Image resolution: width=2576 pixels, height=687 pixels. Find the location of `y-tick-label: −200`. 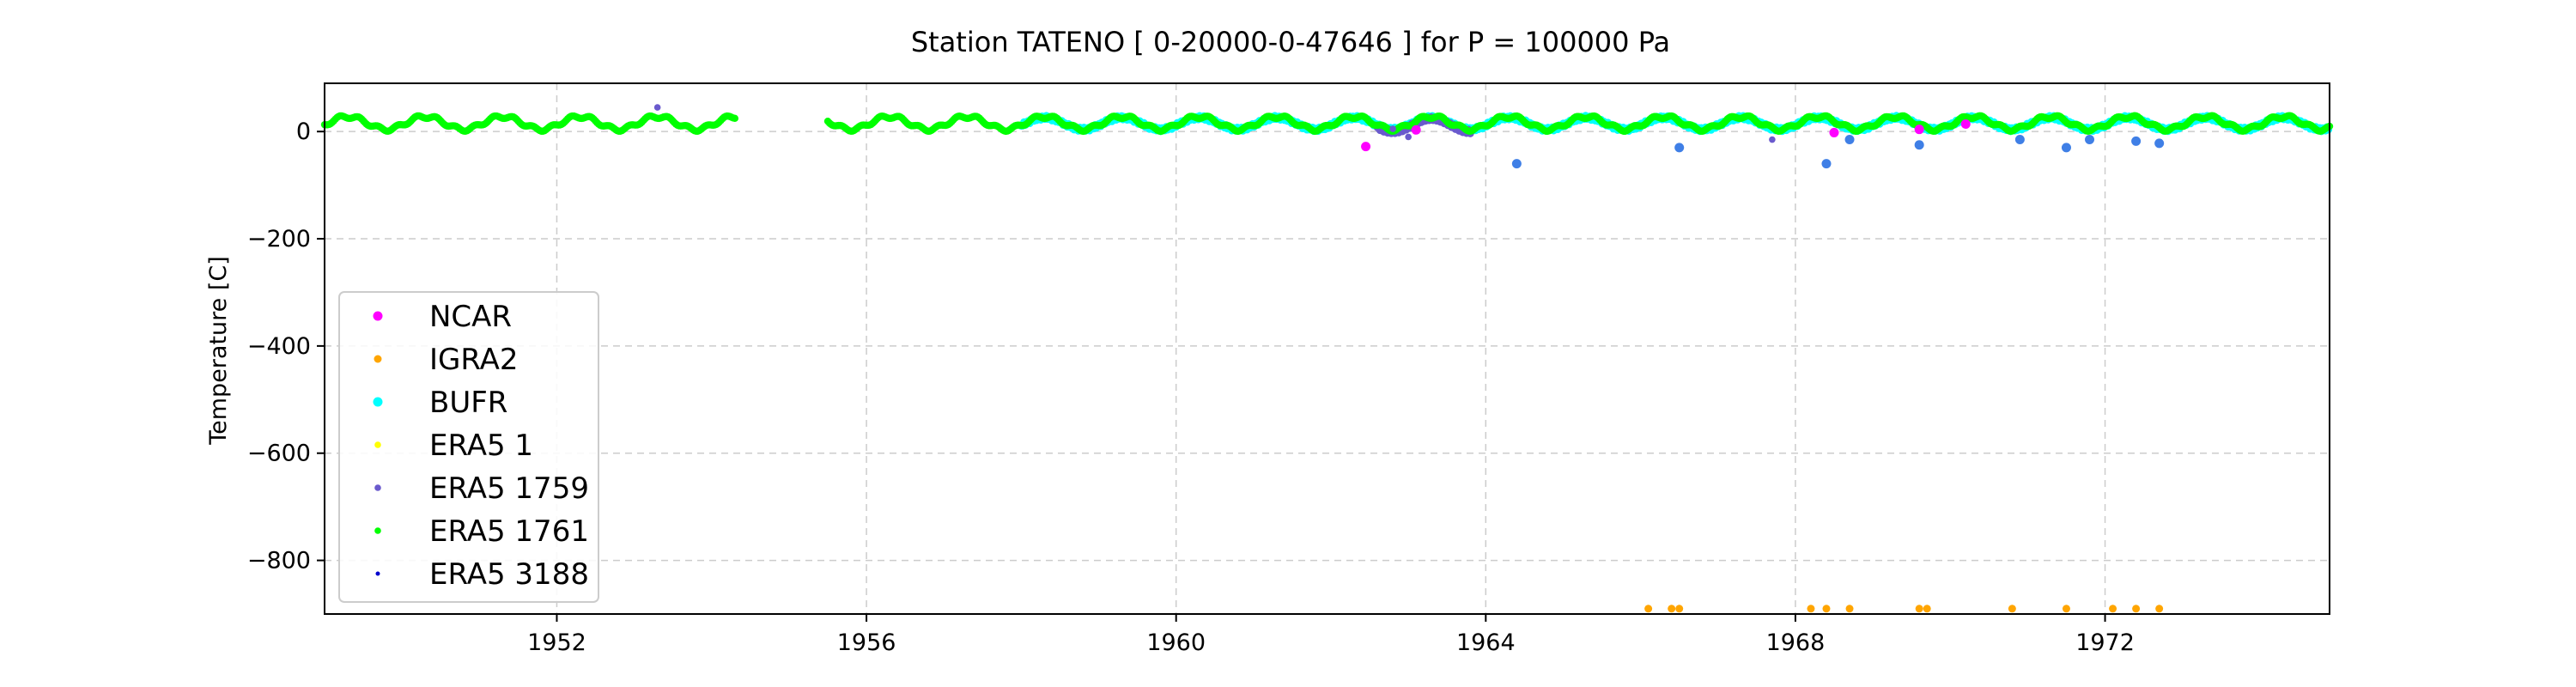

y-tick-label: −200 is located at coordinates (279, 239).